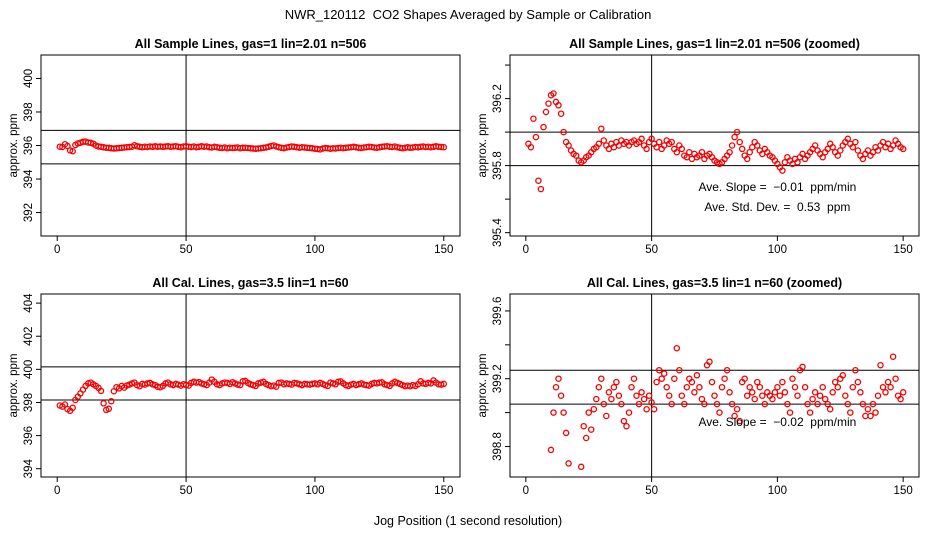 This screenshot has height=540, width=936. I want to click on x-axis-title: Jog Position (1 second resolution), so click(468, 521).